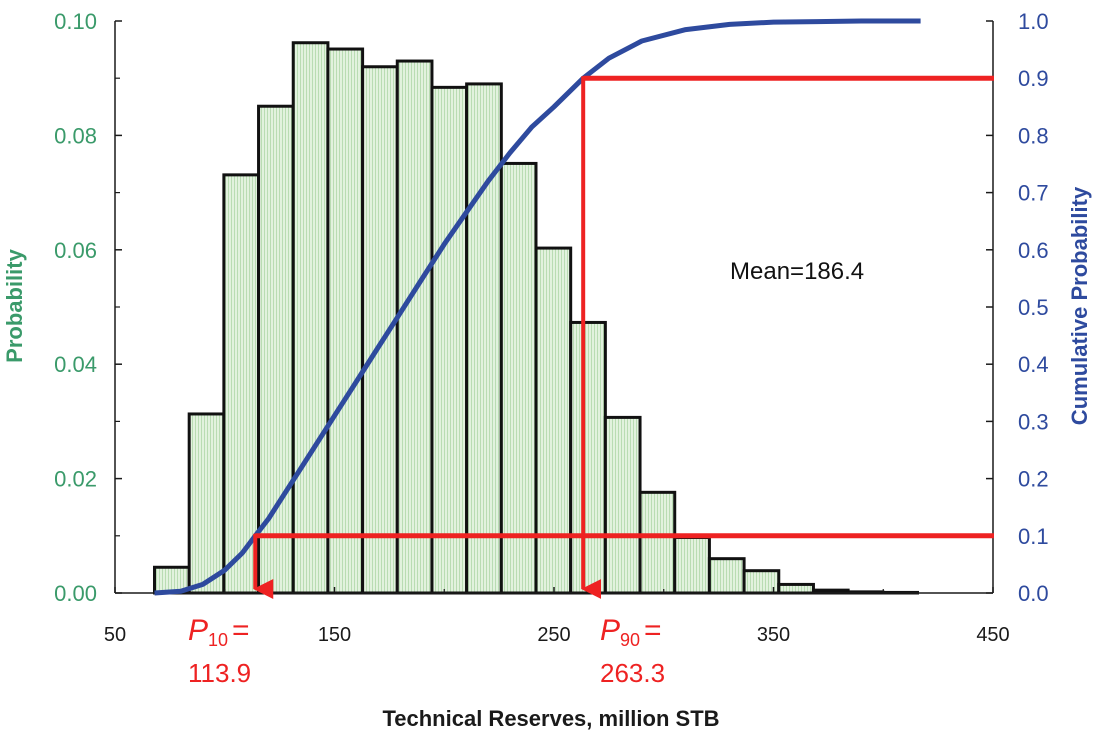 Image resolution: width=1102 pixels, height=733 pixels. I want to click on percentile-subscript: 90, so click(630, 640).